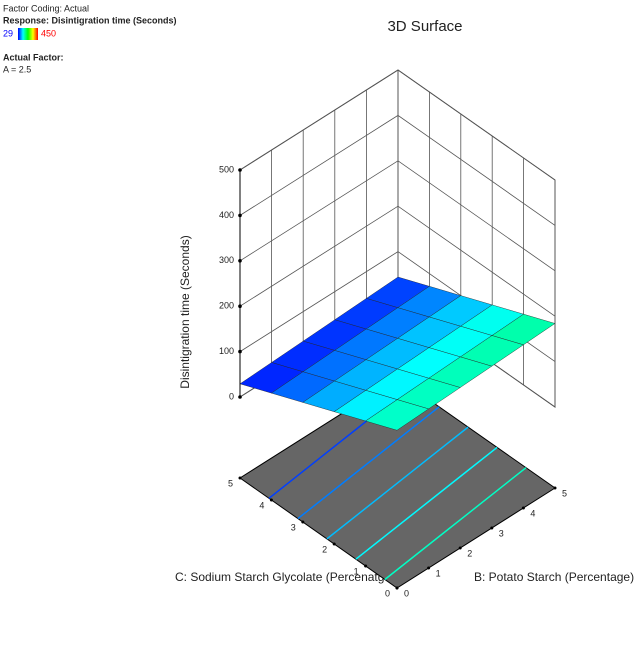 The width and height of the screenshot is (638, 663). Describe the element at coordinates (90, 20) in the screenshot. I see `response-label: Response: Disintigration time (Seconds)` at that location.